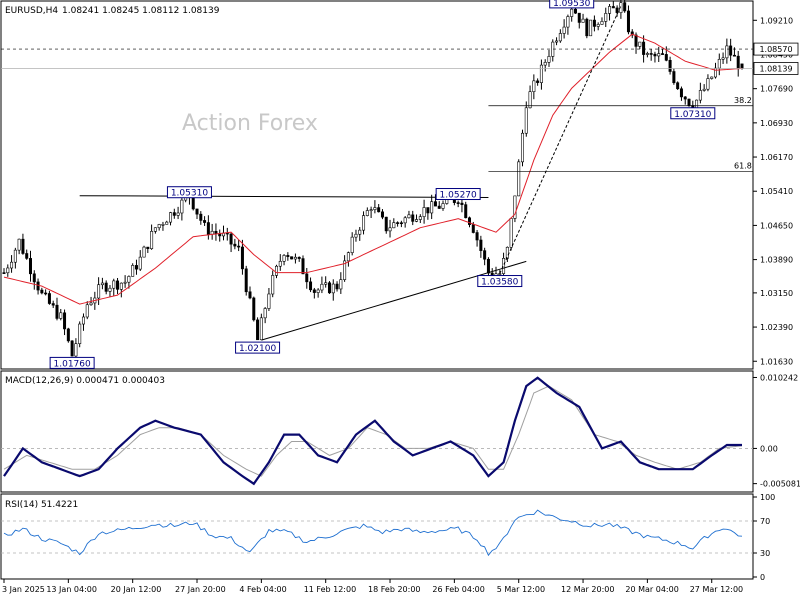 The width and height of the screenshot is (800, 600). Describe the element at coordinates (776, 191) in the screenshot. I see `price-tick-label: 1.05410` at that location.